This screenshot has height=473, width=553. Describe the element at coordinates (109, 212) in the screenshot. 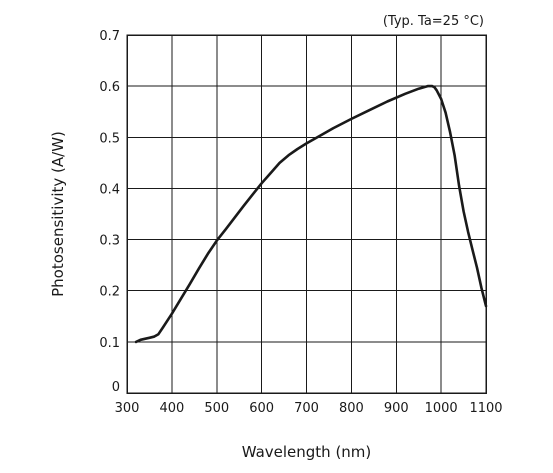

I see `y-tick-labels: 0 0.1 0.2 0.3 0.4 0.5 0.6 0.7` at that location.